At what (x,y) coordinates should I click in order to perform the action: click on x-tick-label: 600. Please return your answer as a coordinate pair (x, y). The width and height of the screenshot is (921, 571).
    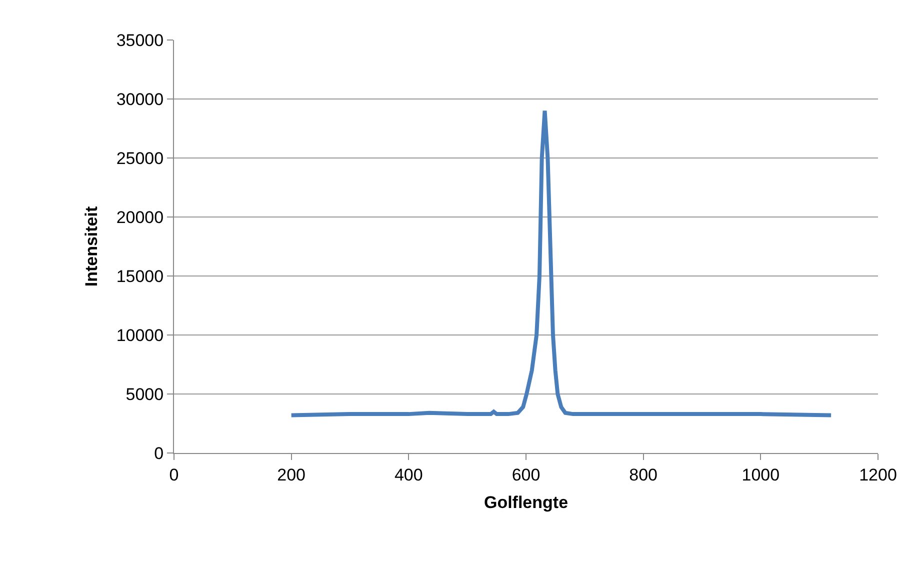
    Looking at the image, I should click on (526, 474).